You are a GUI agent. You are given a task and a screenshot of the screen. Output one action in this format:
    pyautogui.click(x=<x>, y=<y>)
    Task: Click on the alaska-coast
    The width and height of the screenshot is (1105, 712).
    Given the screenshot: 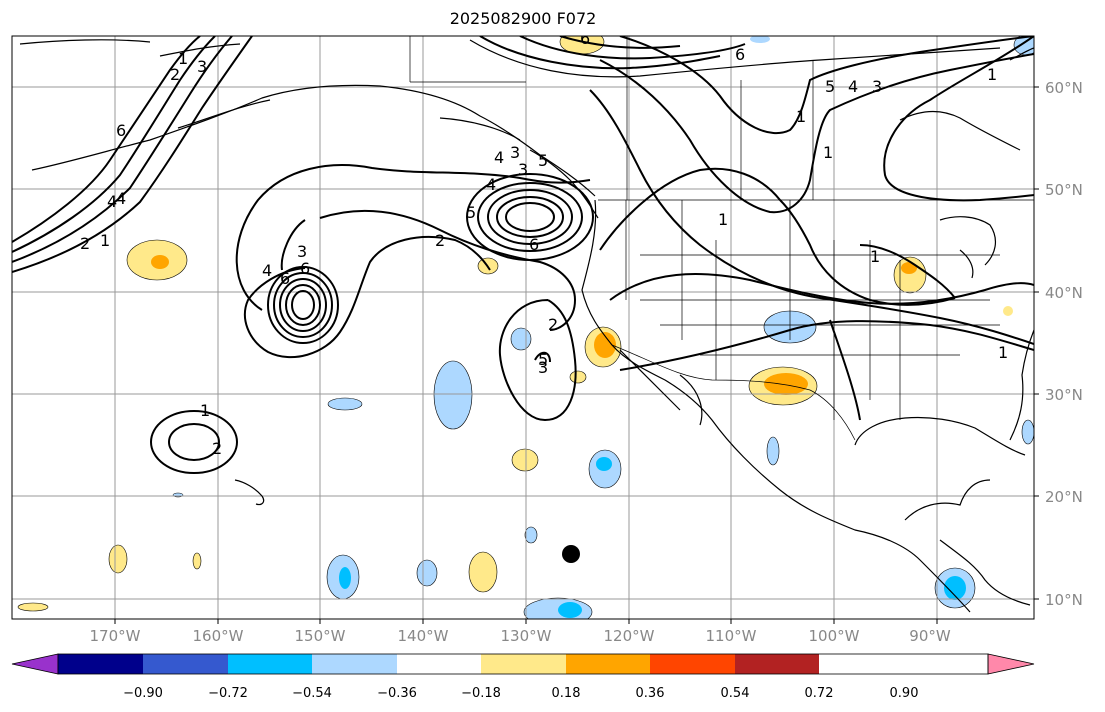 What is the action you would take?
    pyautogui.click(x=313, y=140)
    